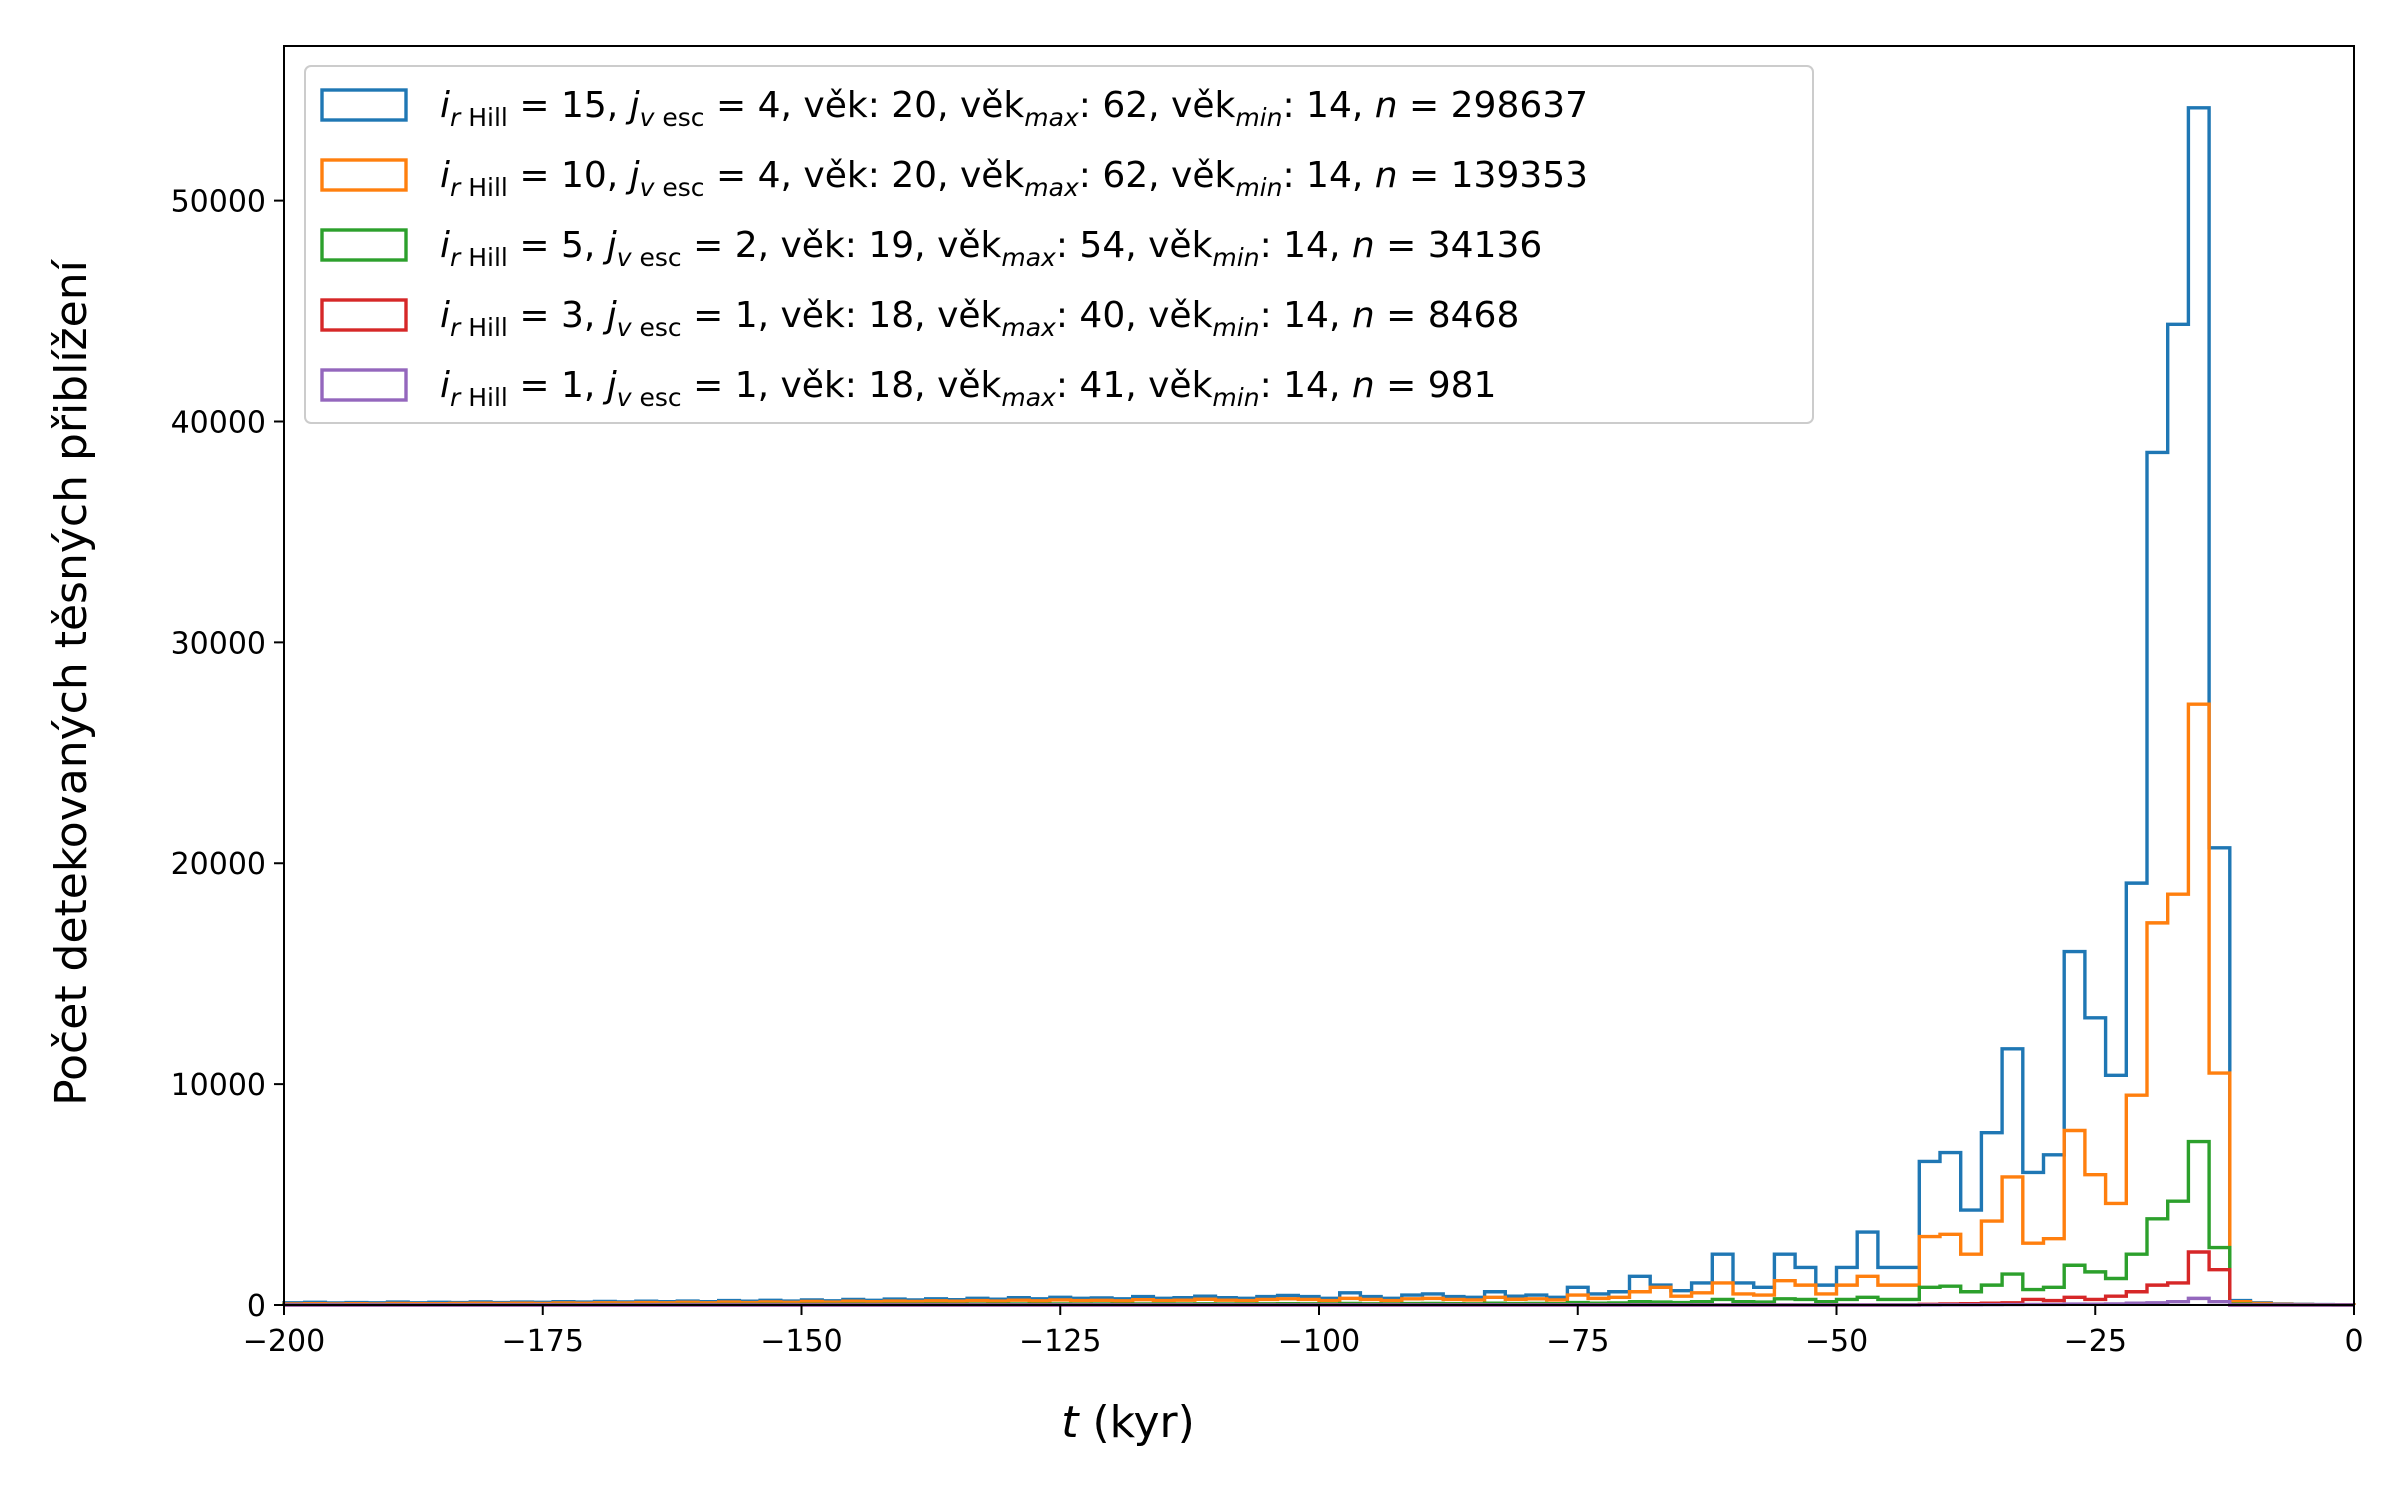 The image size is (2400, 1500). Describe the element at coordinates (2095, 1341) in the screenshot. I see `x-tick-label: −25` at that location.